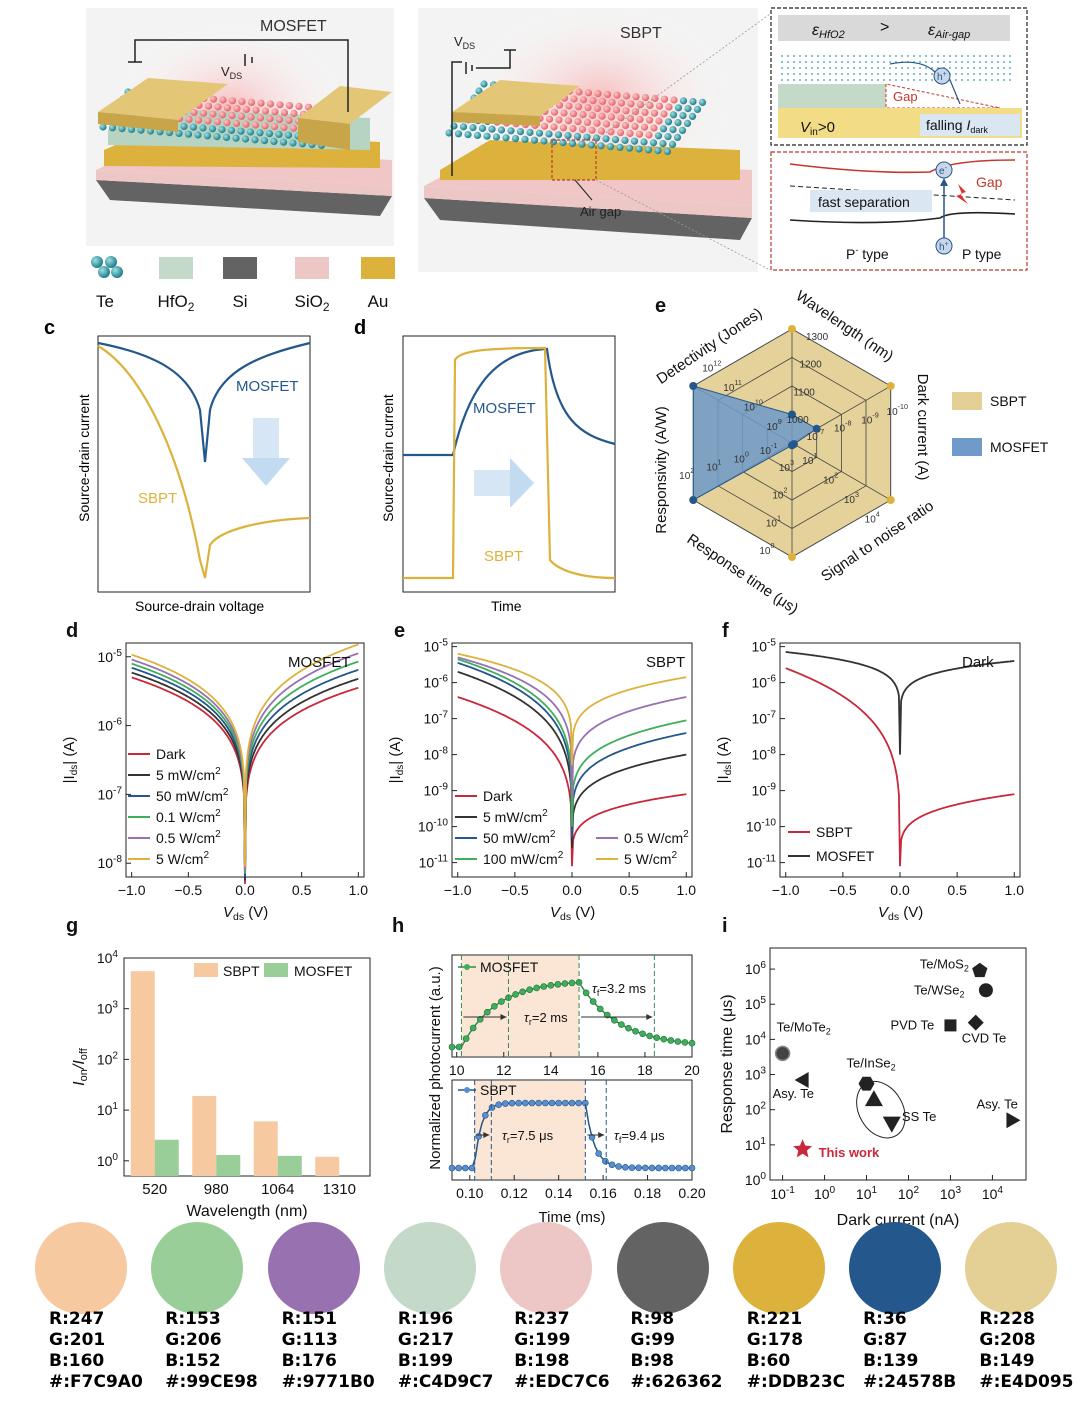 The width and height of the screenshot is (1080, 1420). I want to click on x-tick-label: 0.20, so click(691, 1193).